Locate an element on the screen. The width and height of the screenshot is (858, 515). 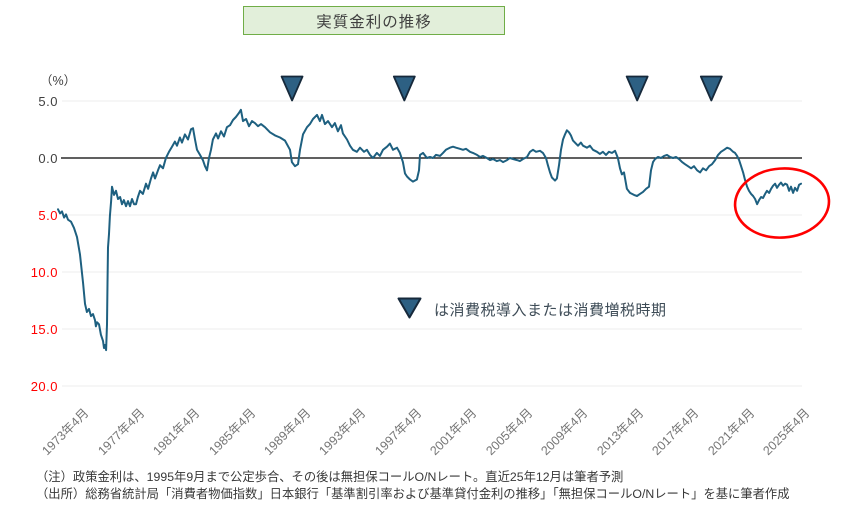
legend-text: は消費税導入または消費増税時期 is located at coordinates (550, 310).